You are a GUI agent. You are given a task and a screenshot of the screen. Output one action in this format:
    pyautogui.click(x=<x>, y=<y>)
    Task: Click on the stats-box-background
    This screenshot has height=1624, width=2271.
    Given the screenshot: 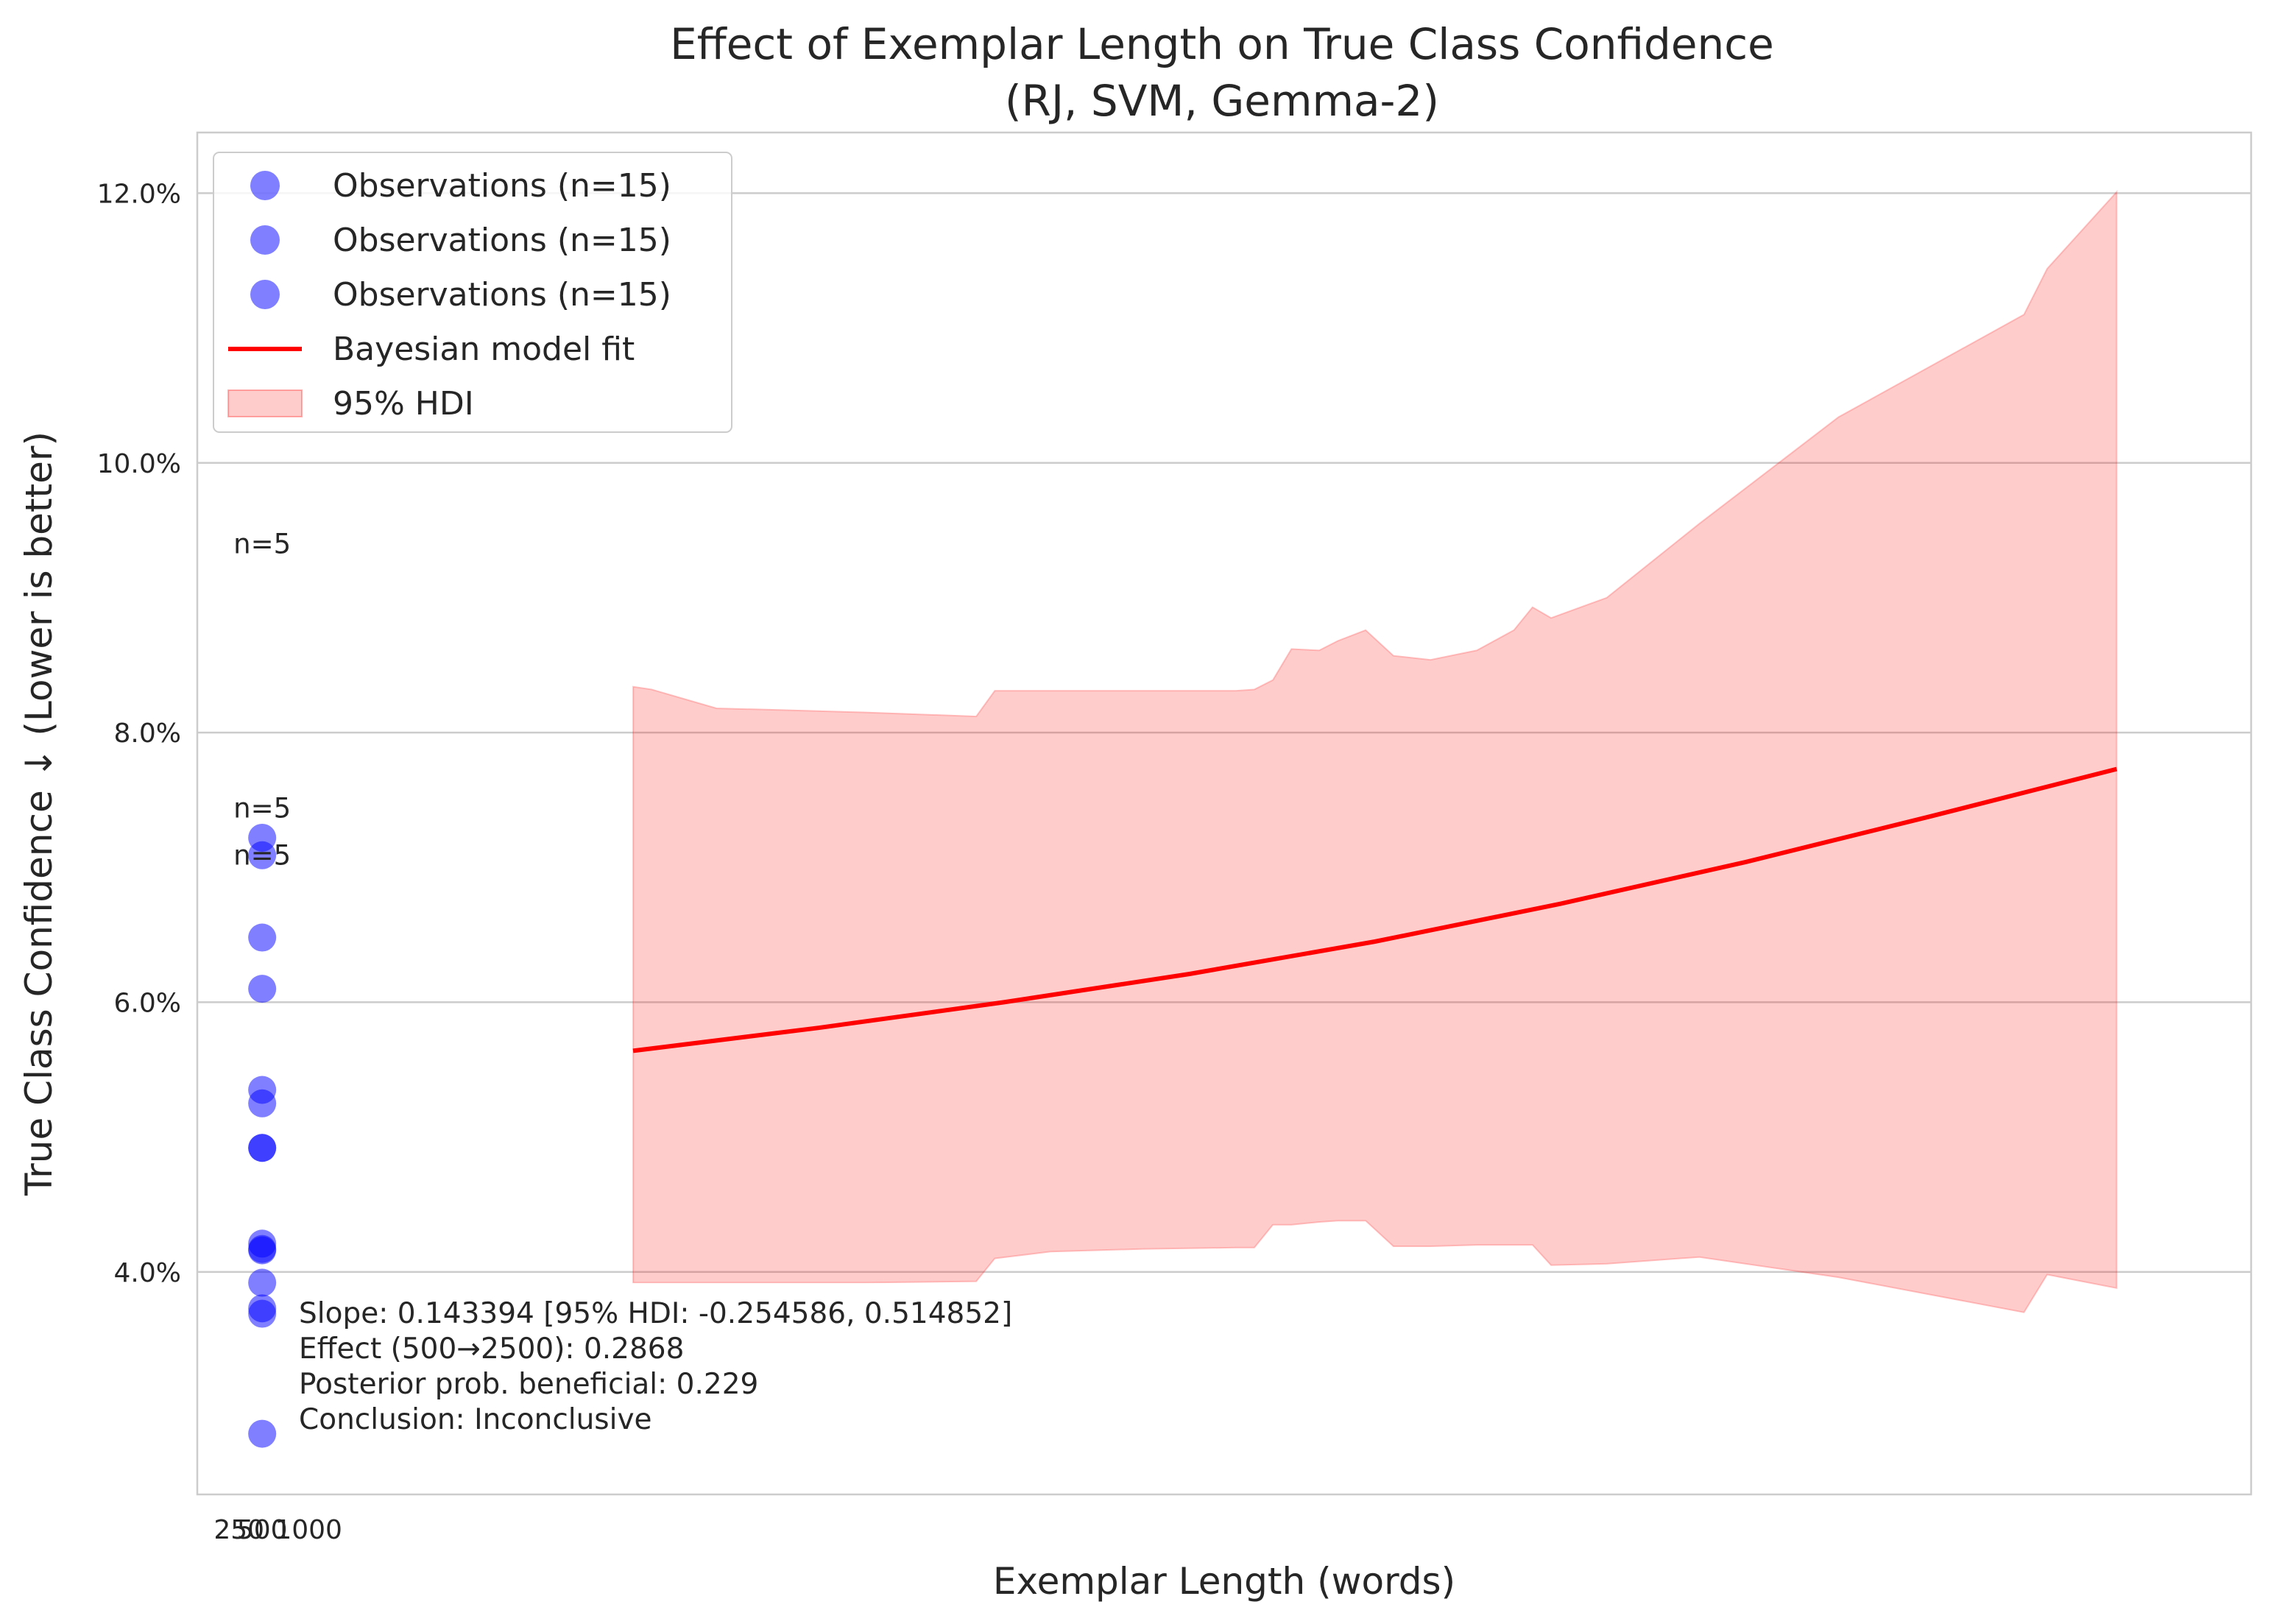 What is the action you would take?
    pyautogui.click(x=687, y=1364)
    